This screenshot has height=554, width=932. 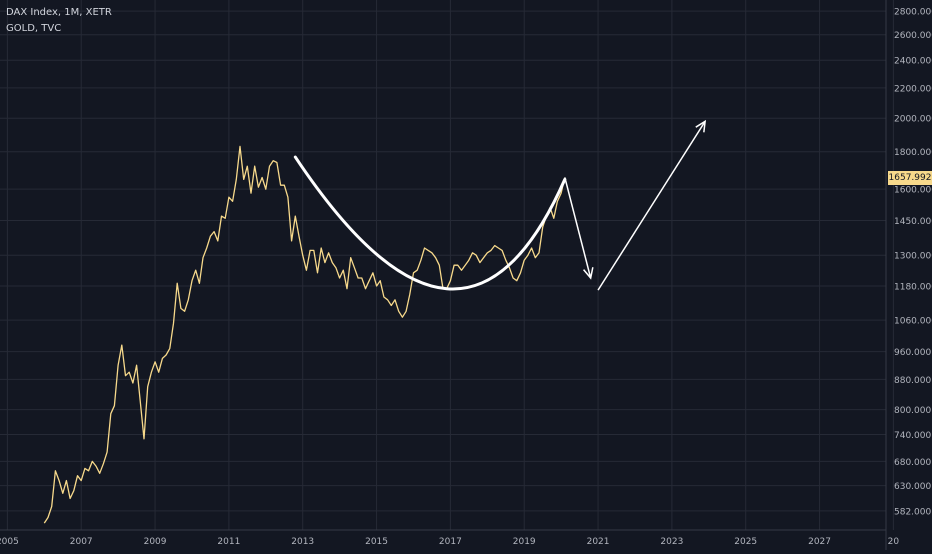 What do you see at coordinates (302, 542) in the screenshot?
I see `time-tick-label: 2013` at bounding box center [302, 542].